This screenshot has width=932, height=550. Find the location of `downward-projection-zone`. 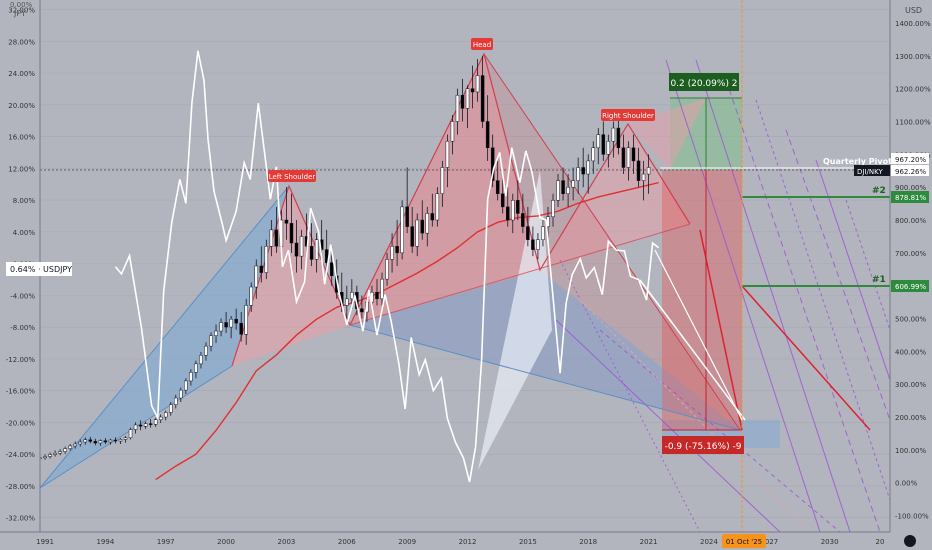

downward-projection-zone is located at coordinates (702, 300).